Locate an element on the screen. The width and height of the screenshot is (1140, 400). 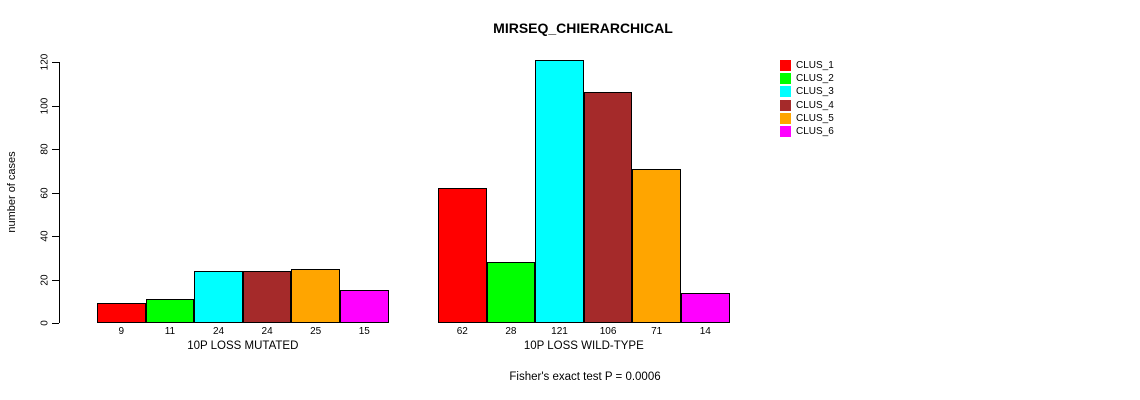
fisher-test-footnote: Fisher's exact test P = 0.0006 is located at coordinates (585, 377).